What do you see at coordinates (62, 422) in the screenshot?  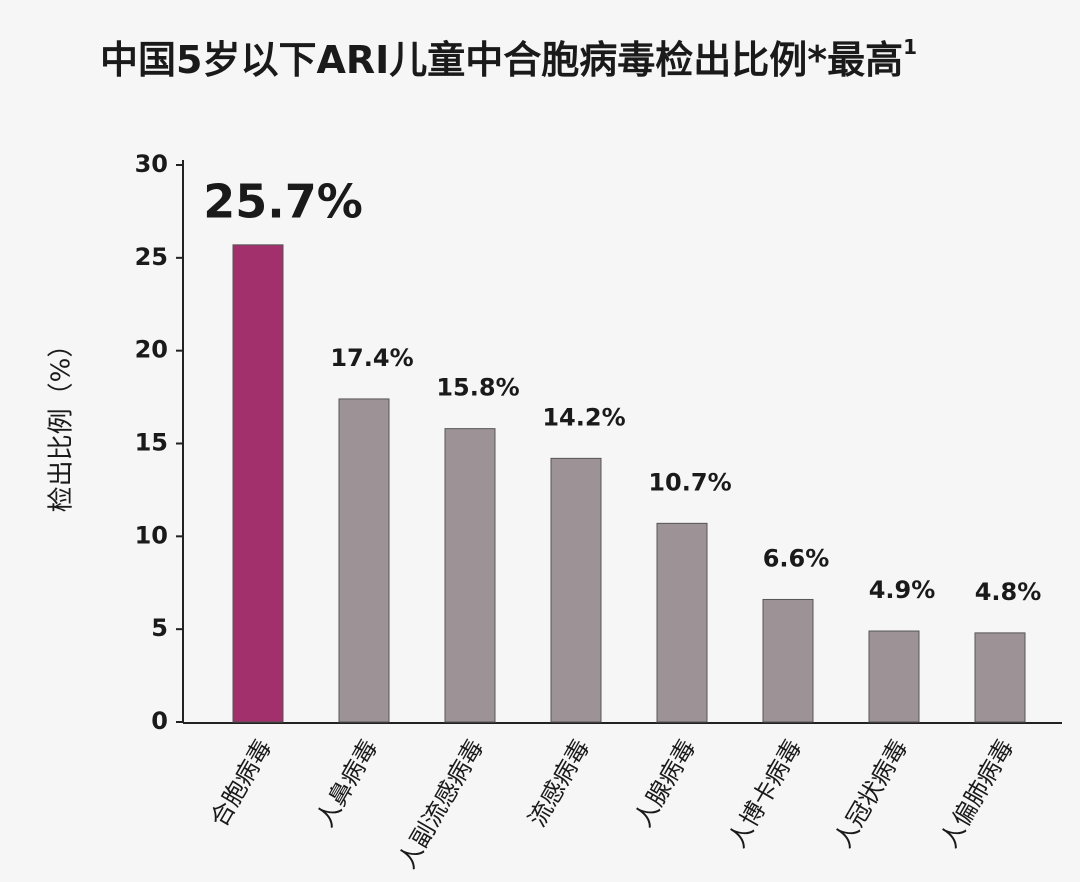 I see `y-axis-label: 检出比例（%）` at bounding box center [62, 422].